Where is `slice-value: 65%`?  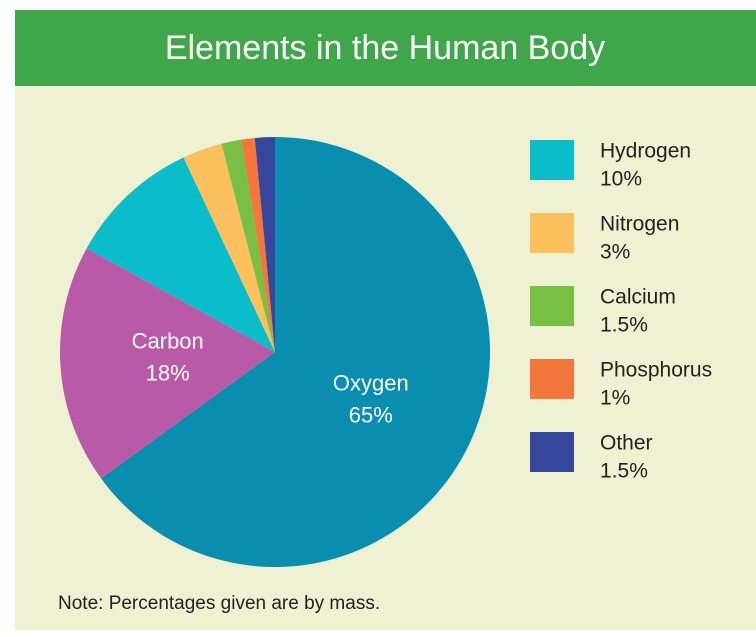 slice-value: 65% is located at coordinates (371, 415).